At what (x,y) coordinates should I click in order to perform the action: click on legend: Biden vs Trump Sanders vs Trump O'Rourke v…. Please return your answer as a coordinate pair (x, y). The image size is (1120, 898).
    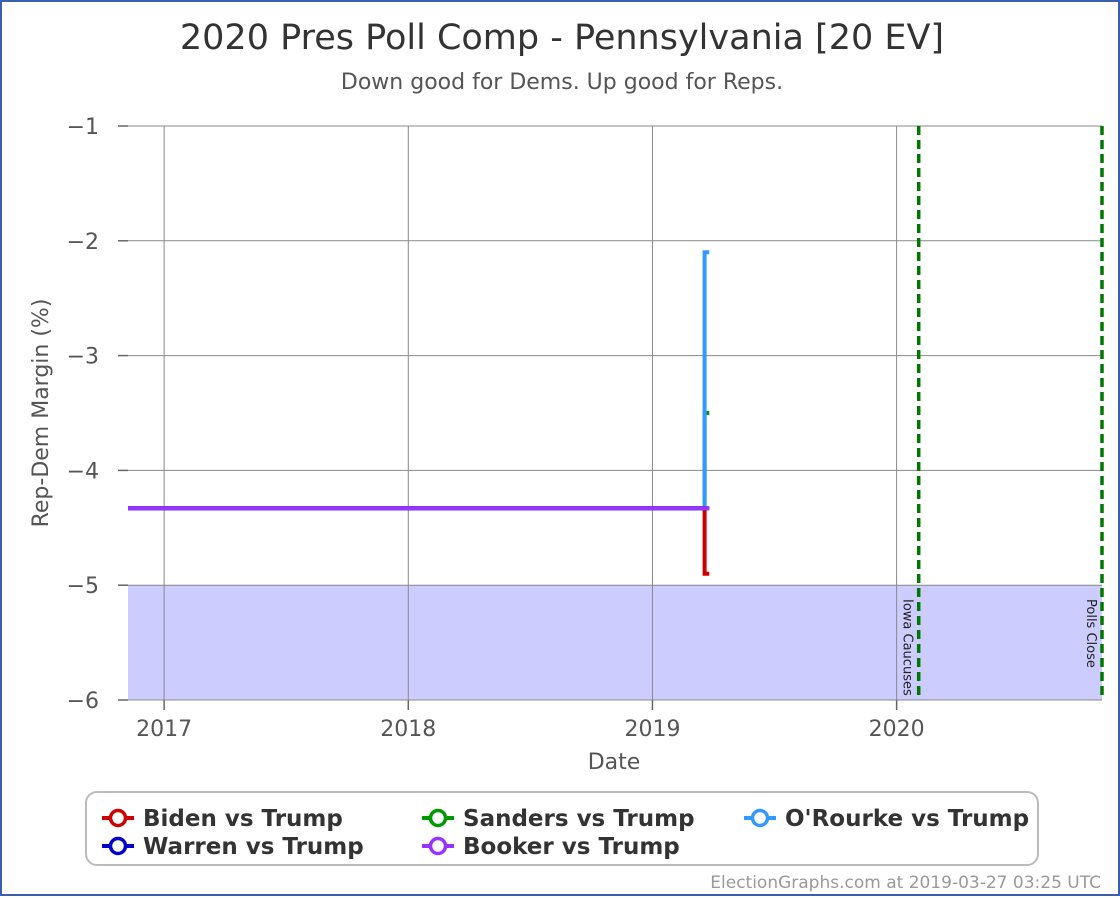
    Looking at the image, I should click on (562, 828).